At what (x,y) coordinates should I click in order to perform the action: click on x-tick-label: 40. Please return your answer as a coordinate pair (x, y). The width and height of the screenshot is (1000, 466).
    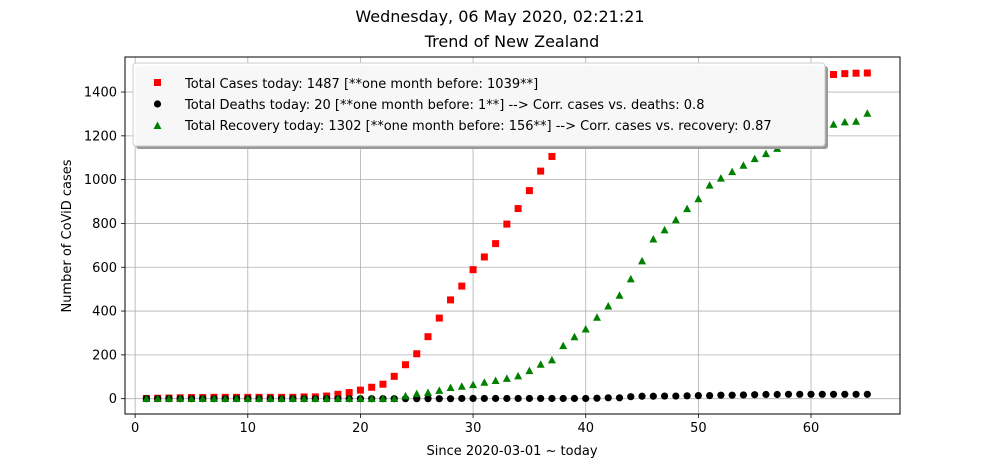
    Looking at the image, I should click on (585, 428).